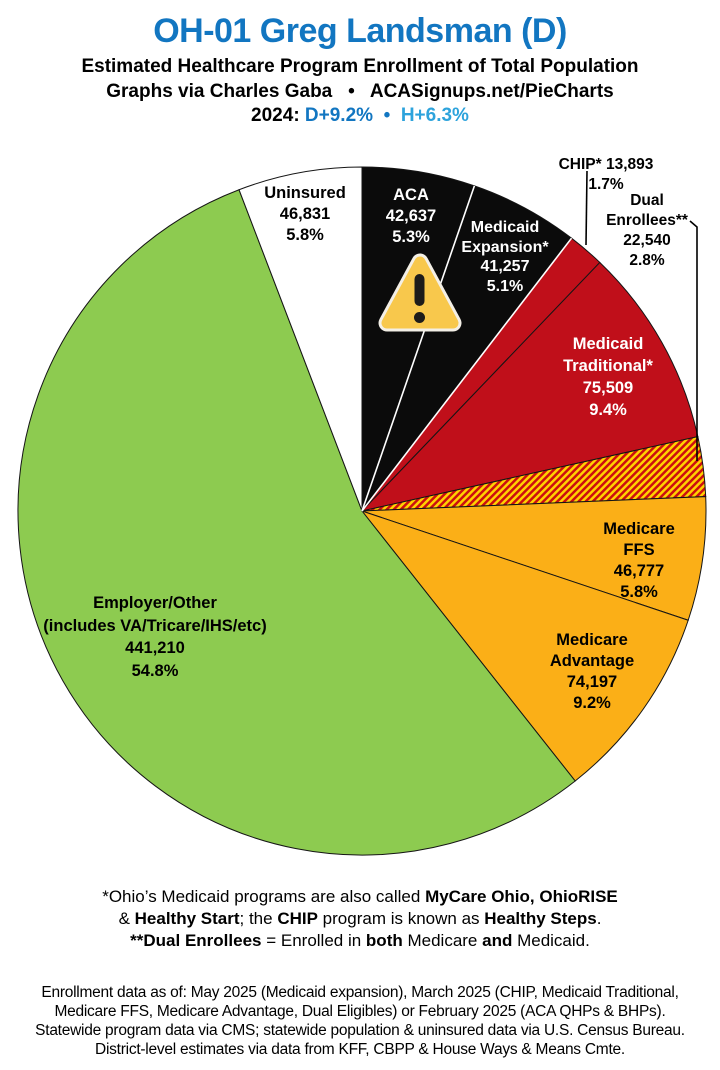 The height and width of the screenshot is (1070, 720). Describe the element at coordinates (540, 918) in the screenshot. I see `text-segment: Healthy Steps` at that location.